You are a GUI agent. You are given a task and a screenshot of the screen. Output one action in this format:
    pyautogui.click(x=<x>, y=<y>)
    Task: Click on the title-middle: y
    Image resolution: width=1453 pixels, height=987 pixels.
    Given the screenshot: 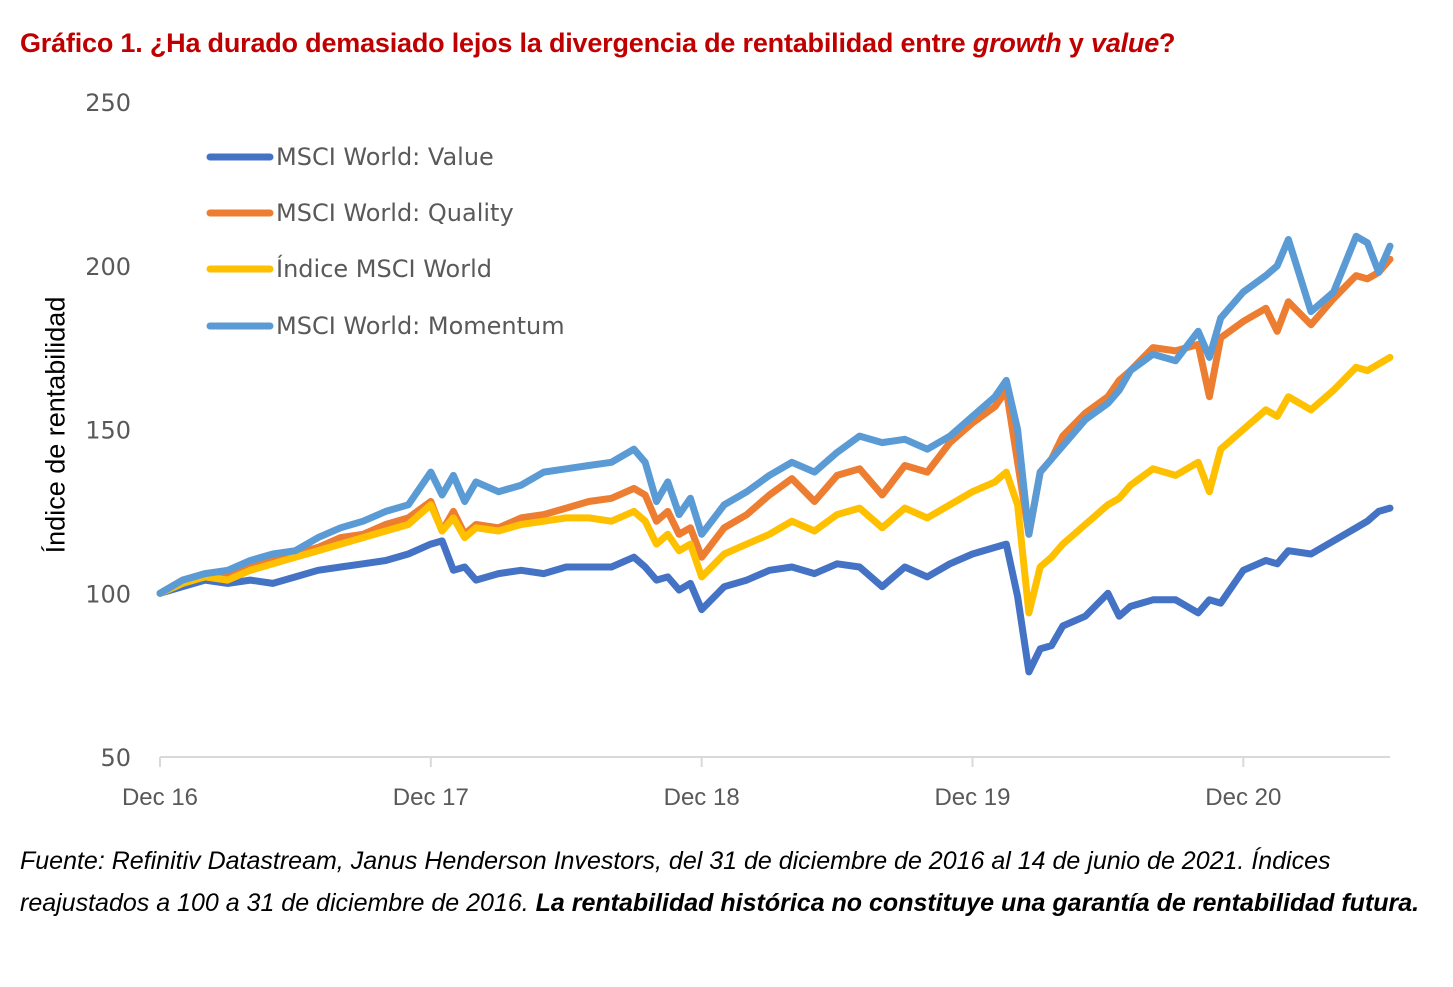 What is the action you would take?
    pyautogui.click(x=1076, y=43)
    